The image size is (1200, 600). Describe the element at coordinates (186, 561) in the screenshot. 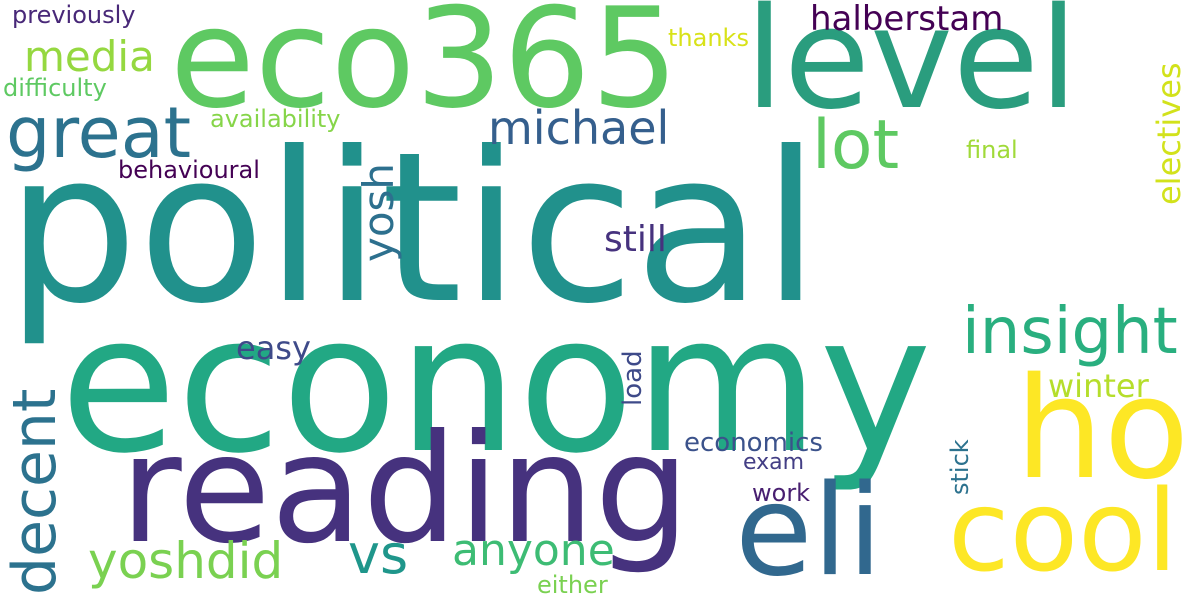

I see `word-yoshdid: yoshdid` at that location.